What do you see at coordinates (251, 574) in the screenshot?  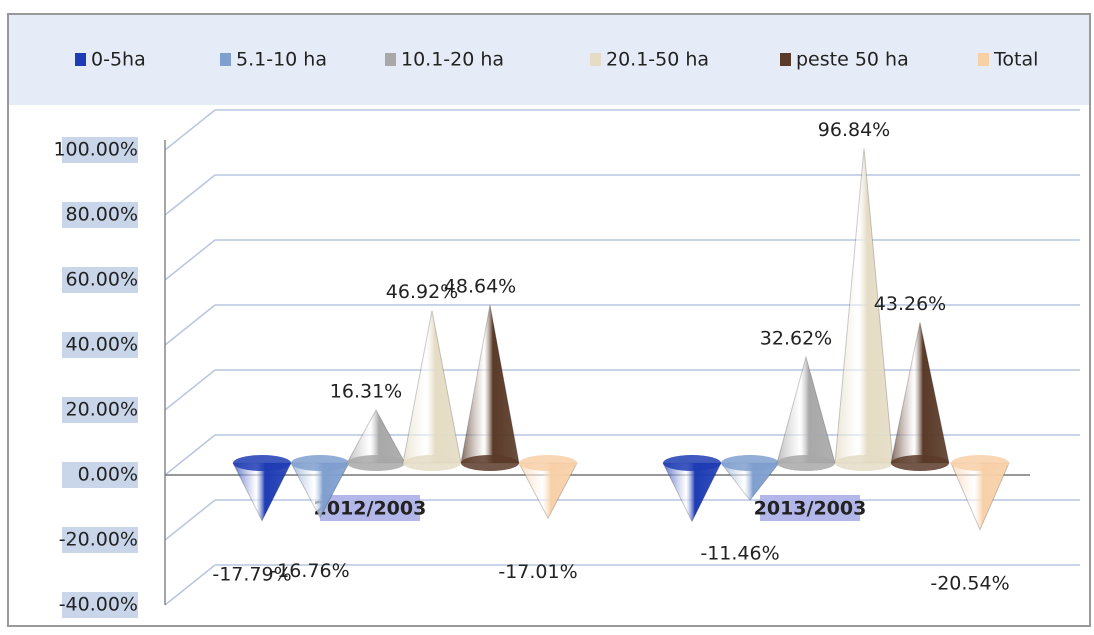 I see `data-label: -17.79%` at bounding box center [251, 574].